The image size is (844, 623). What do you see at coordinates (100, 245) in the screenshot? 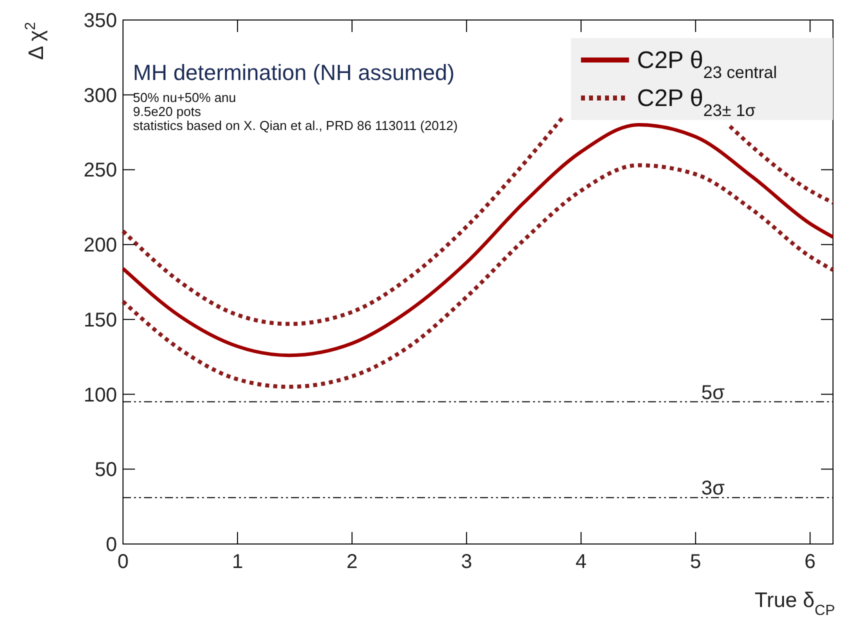
I see `y-tick-label: 200` at bounding box center [100, 245].